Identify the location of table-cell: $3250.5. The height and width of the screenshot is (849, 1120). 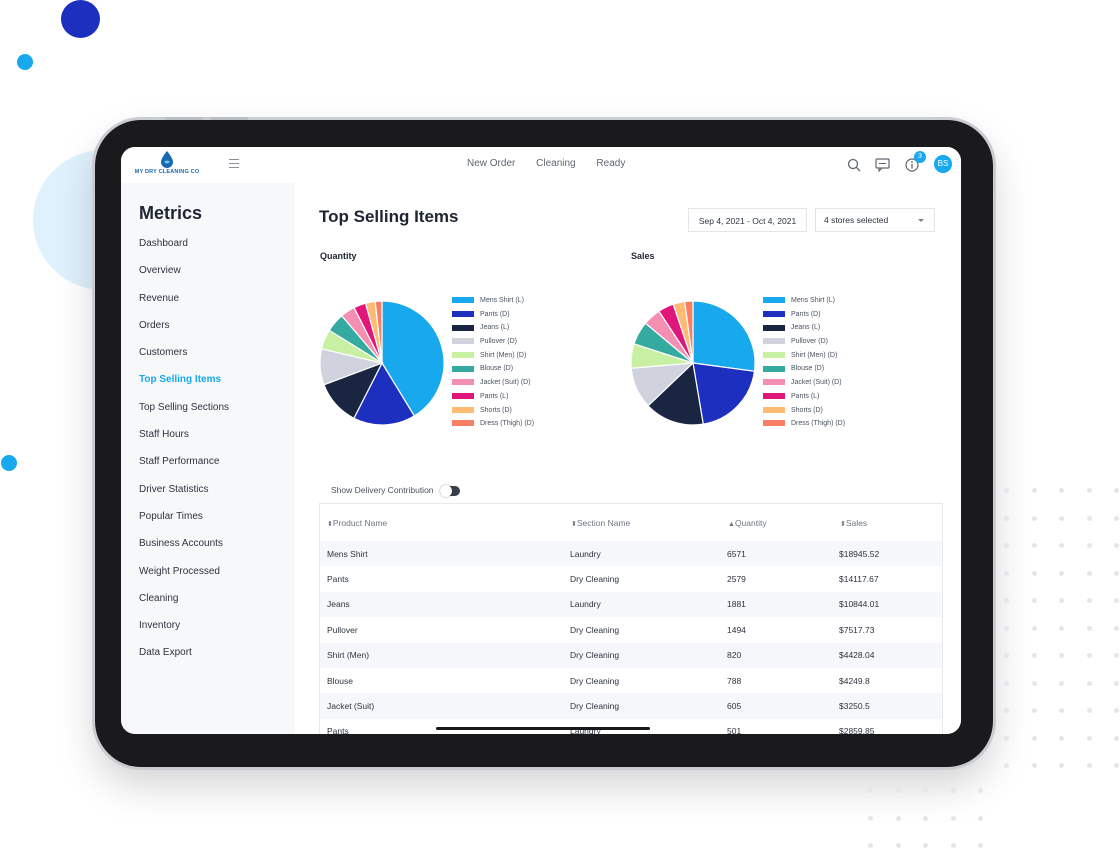
(854, 706).